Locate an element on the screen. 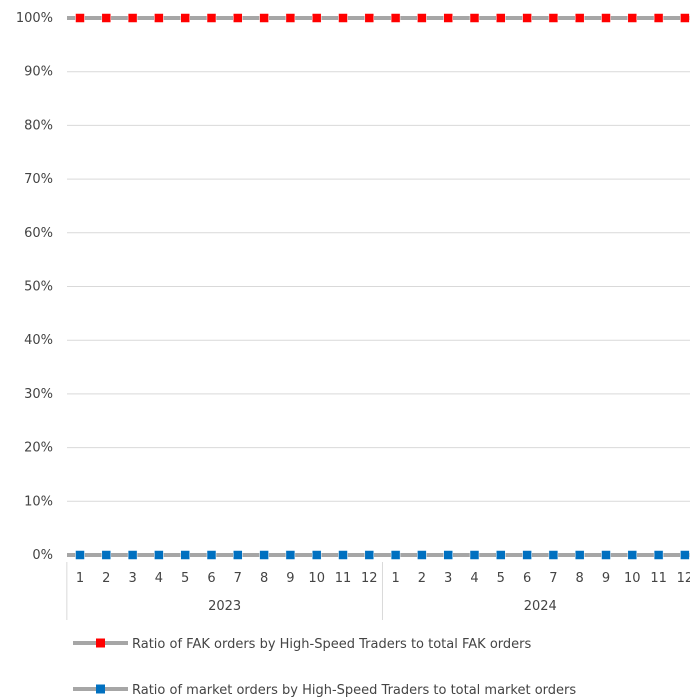 The width and height of the screenshot is (690, 697). y-tick-label: 50% is located at coordinates (38, 287).